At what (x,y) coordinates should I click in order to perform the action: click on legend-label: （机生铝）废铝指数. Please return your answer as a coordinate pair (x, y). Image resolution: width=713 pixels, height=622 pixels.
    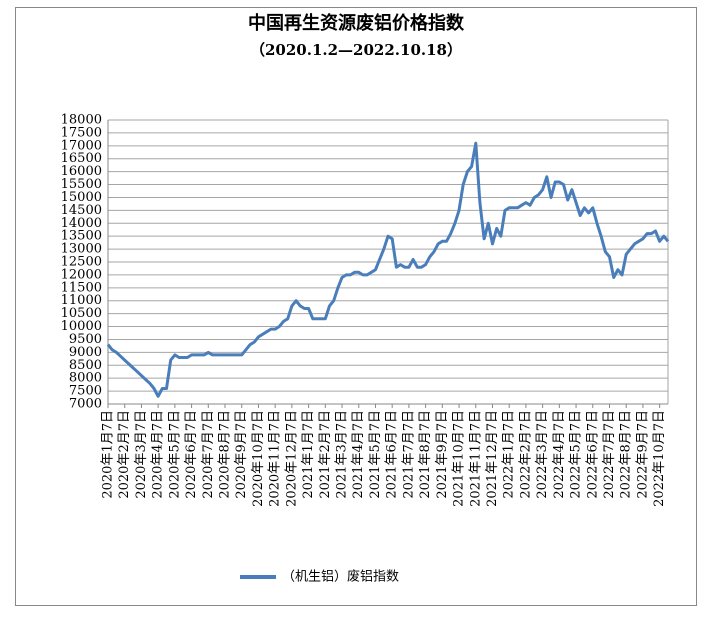
    Looking at the image, I should click on (340, 577).